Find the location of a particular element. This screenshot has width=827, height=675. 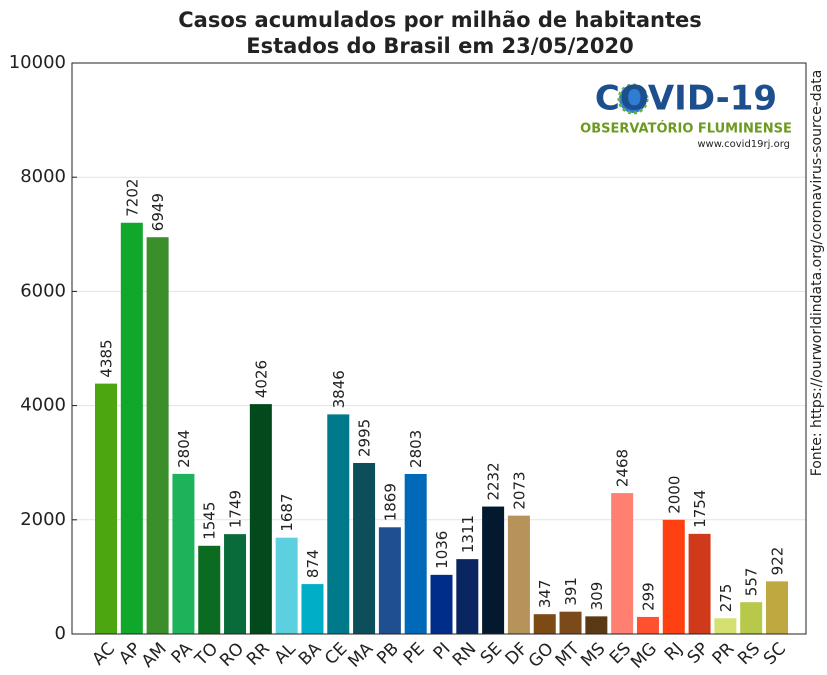

value-label: 2073 is located at coordinates (519, 490).